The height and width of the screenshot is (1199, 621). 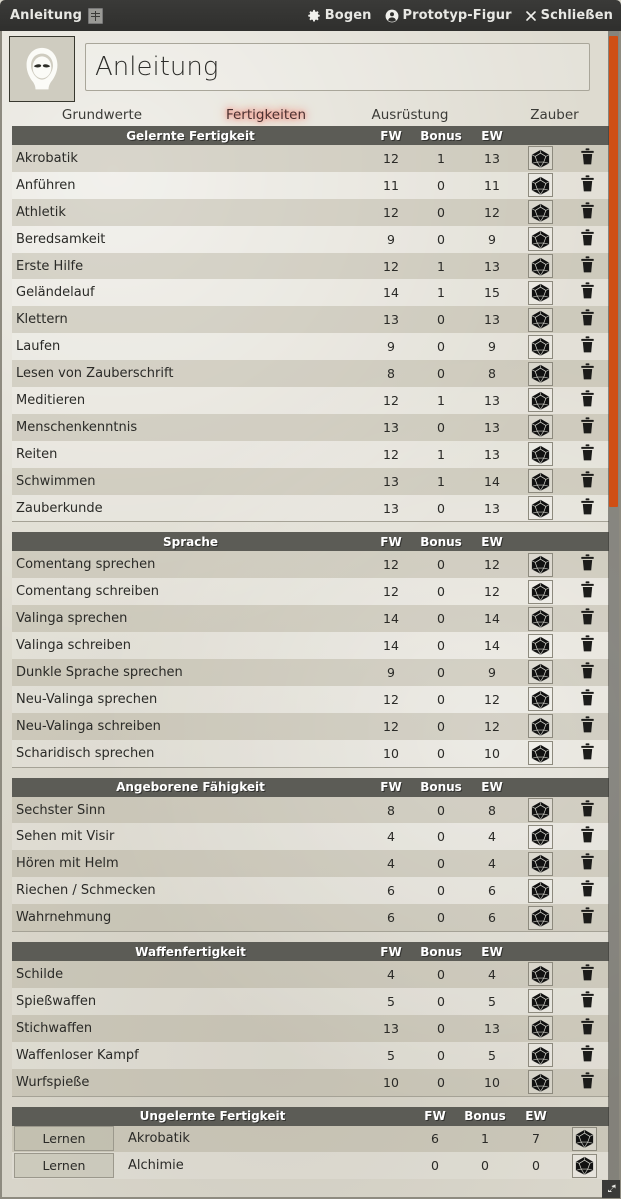 I want to click on prototyp-figur-button: Prototyp-Figur, so click(x=448, y=15).